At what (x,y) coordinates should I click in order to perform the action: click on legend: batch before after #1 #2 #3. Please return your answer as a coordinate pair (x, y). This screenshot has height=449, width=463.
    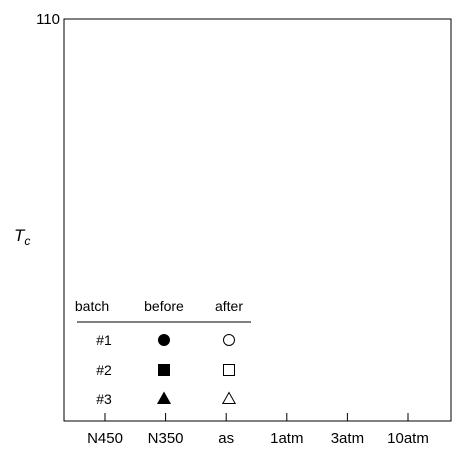
    Looking at the image, I should click on (163, 352).